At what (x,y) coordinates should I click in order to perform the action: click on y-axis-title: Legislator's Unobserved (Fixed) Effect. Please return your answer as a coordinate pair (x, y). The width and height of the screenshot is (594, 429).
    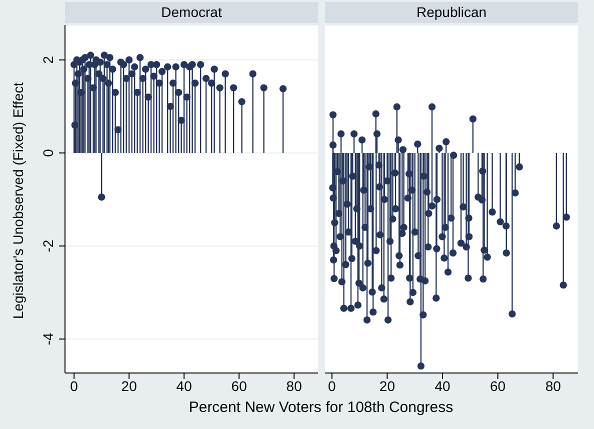
    Looking at the image, I should click on (18, 200).